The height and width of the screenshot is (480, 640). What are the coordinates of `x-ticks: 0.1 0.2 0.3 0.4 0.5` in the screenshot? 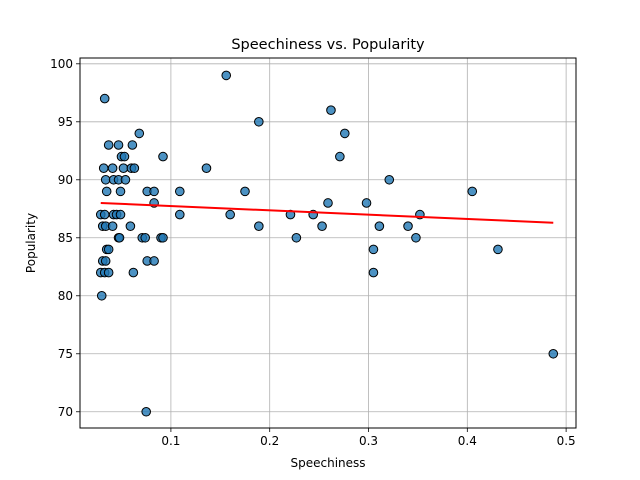 It's located at (368, 438).